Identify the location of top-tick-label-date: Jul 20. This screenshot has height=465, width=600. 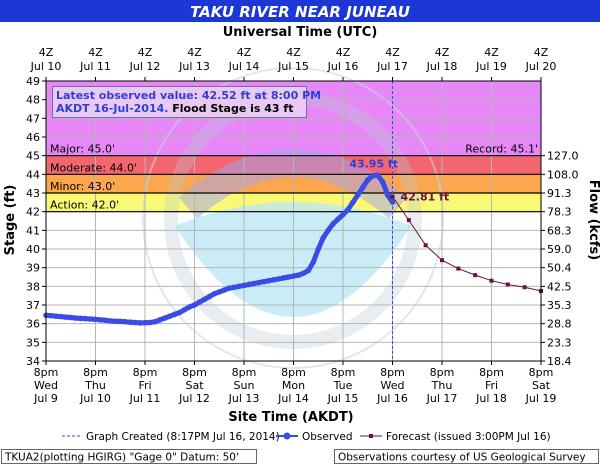
(541, 66).